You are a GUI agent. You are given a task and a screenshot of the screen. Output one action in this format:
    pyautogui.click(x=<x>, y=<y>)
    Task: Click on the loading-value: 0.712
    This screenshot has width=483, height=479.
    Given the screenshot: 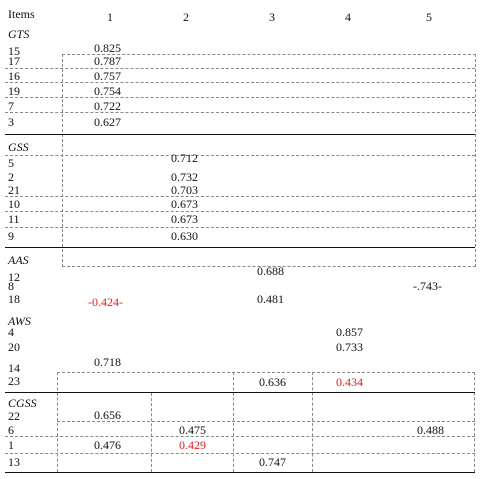 What is the action you would take?
    pyautogui.click(x=184, y=158)
    